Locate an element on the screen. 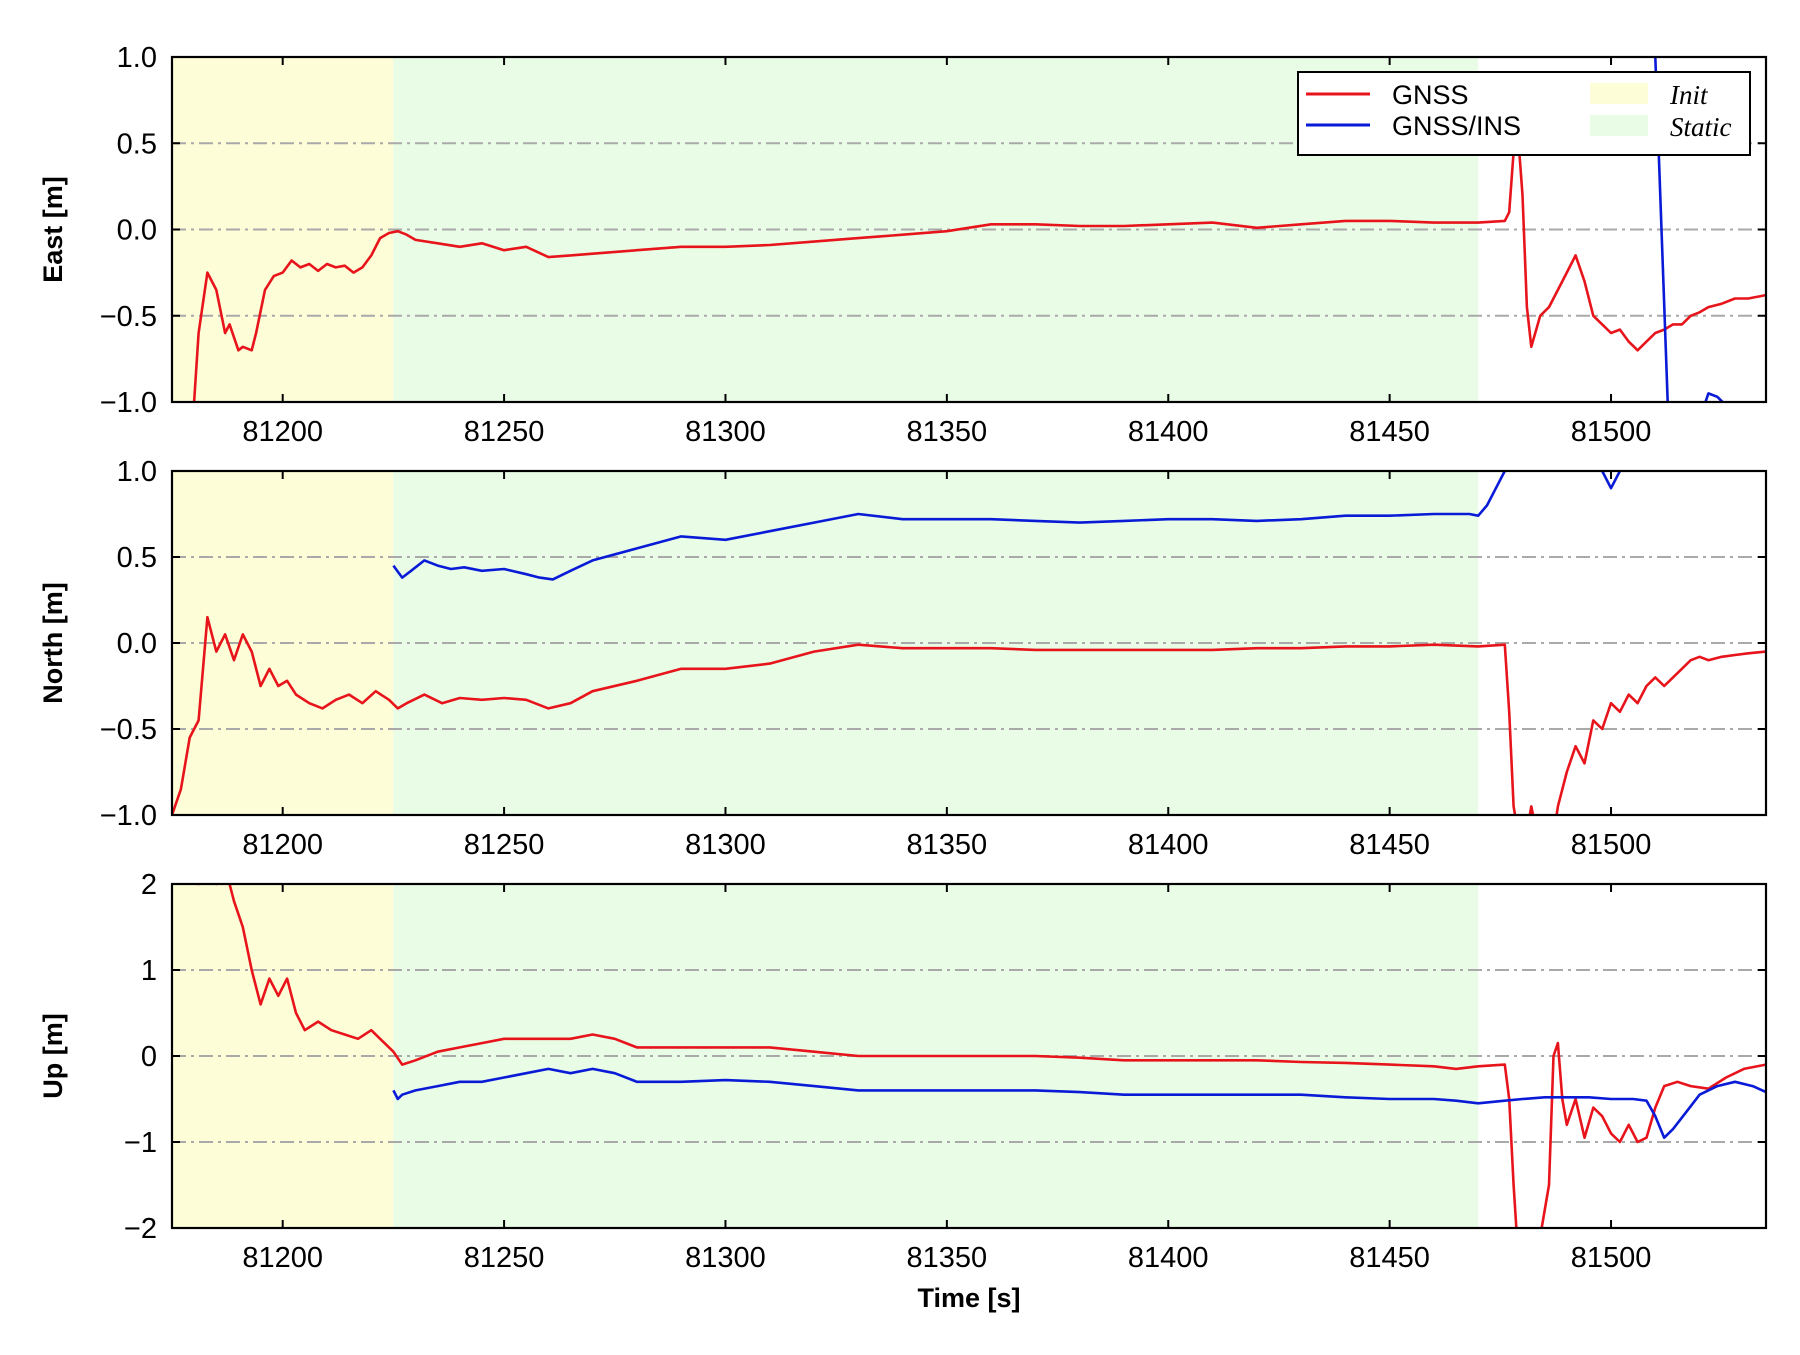 This screenshot has width=1800, height=1355. legend-label-init: Init is located at coordinates (1689, 95).